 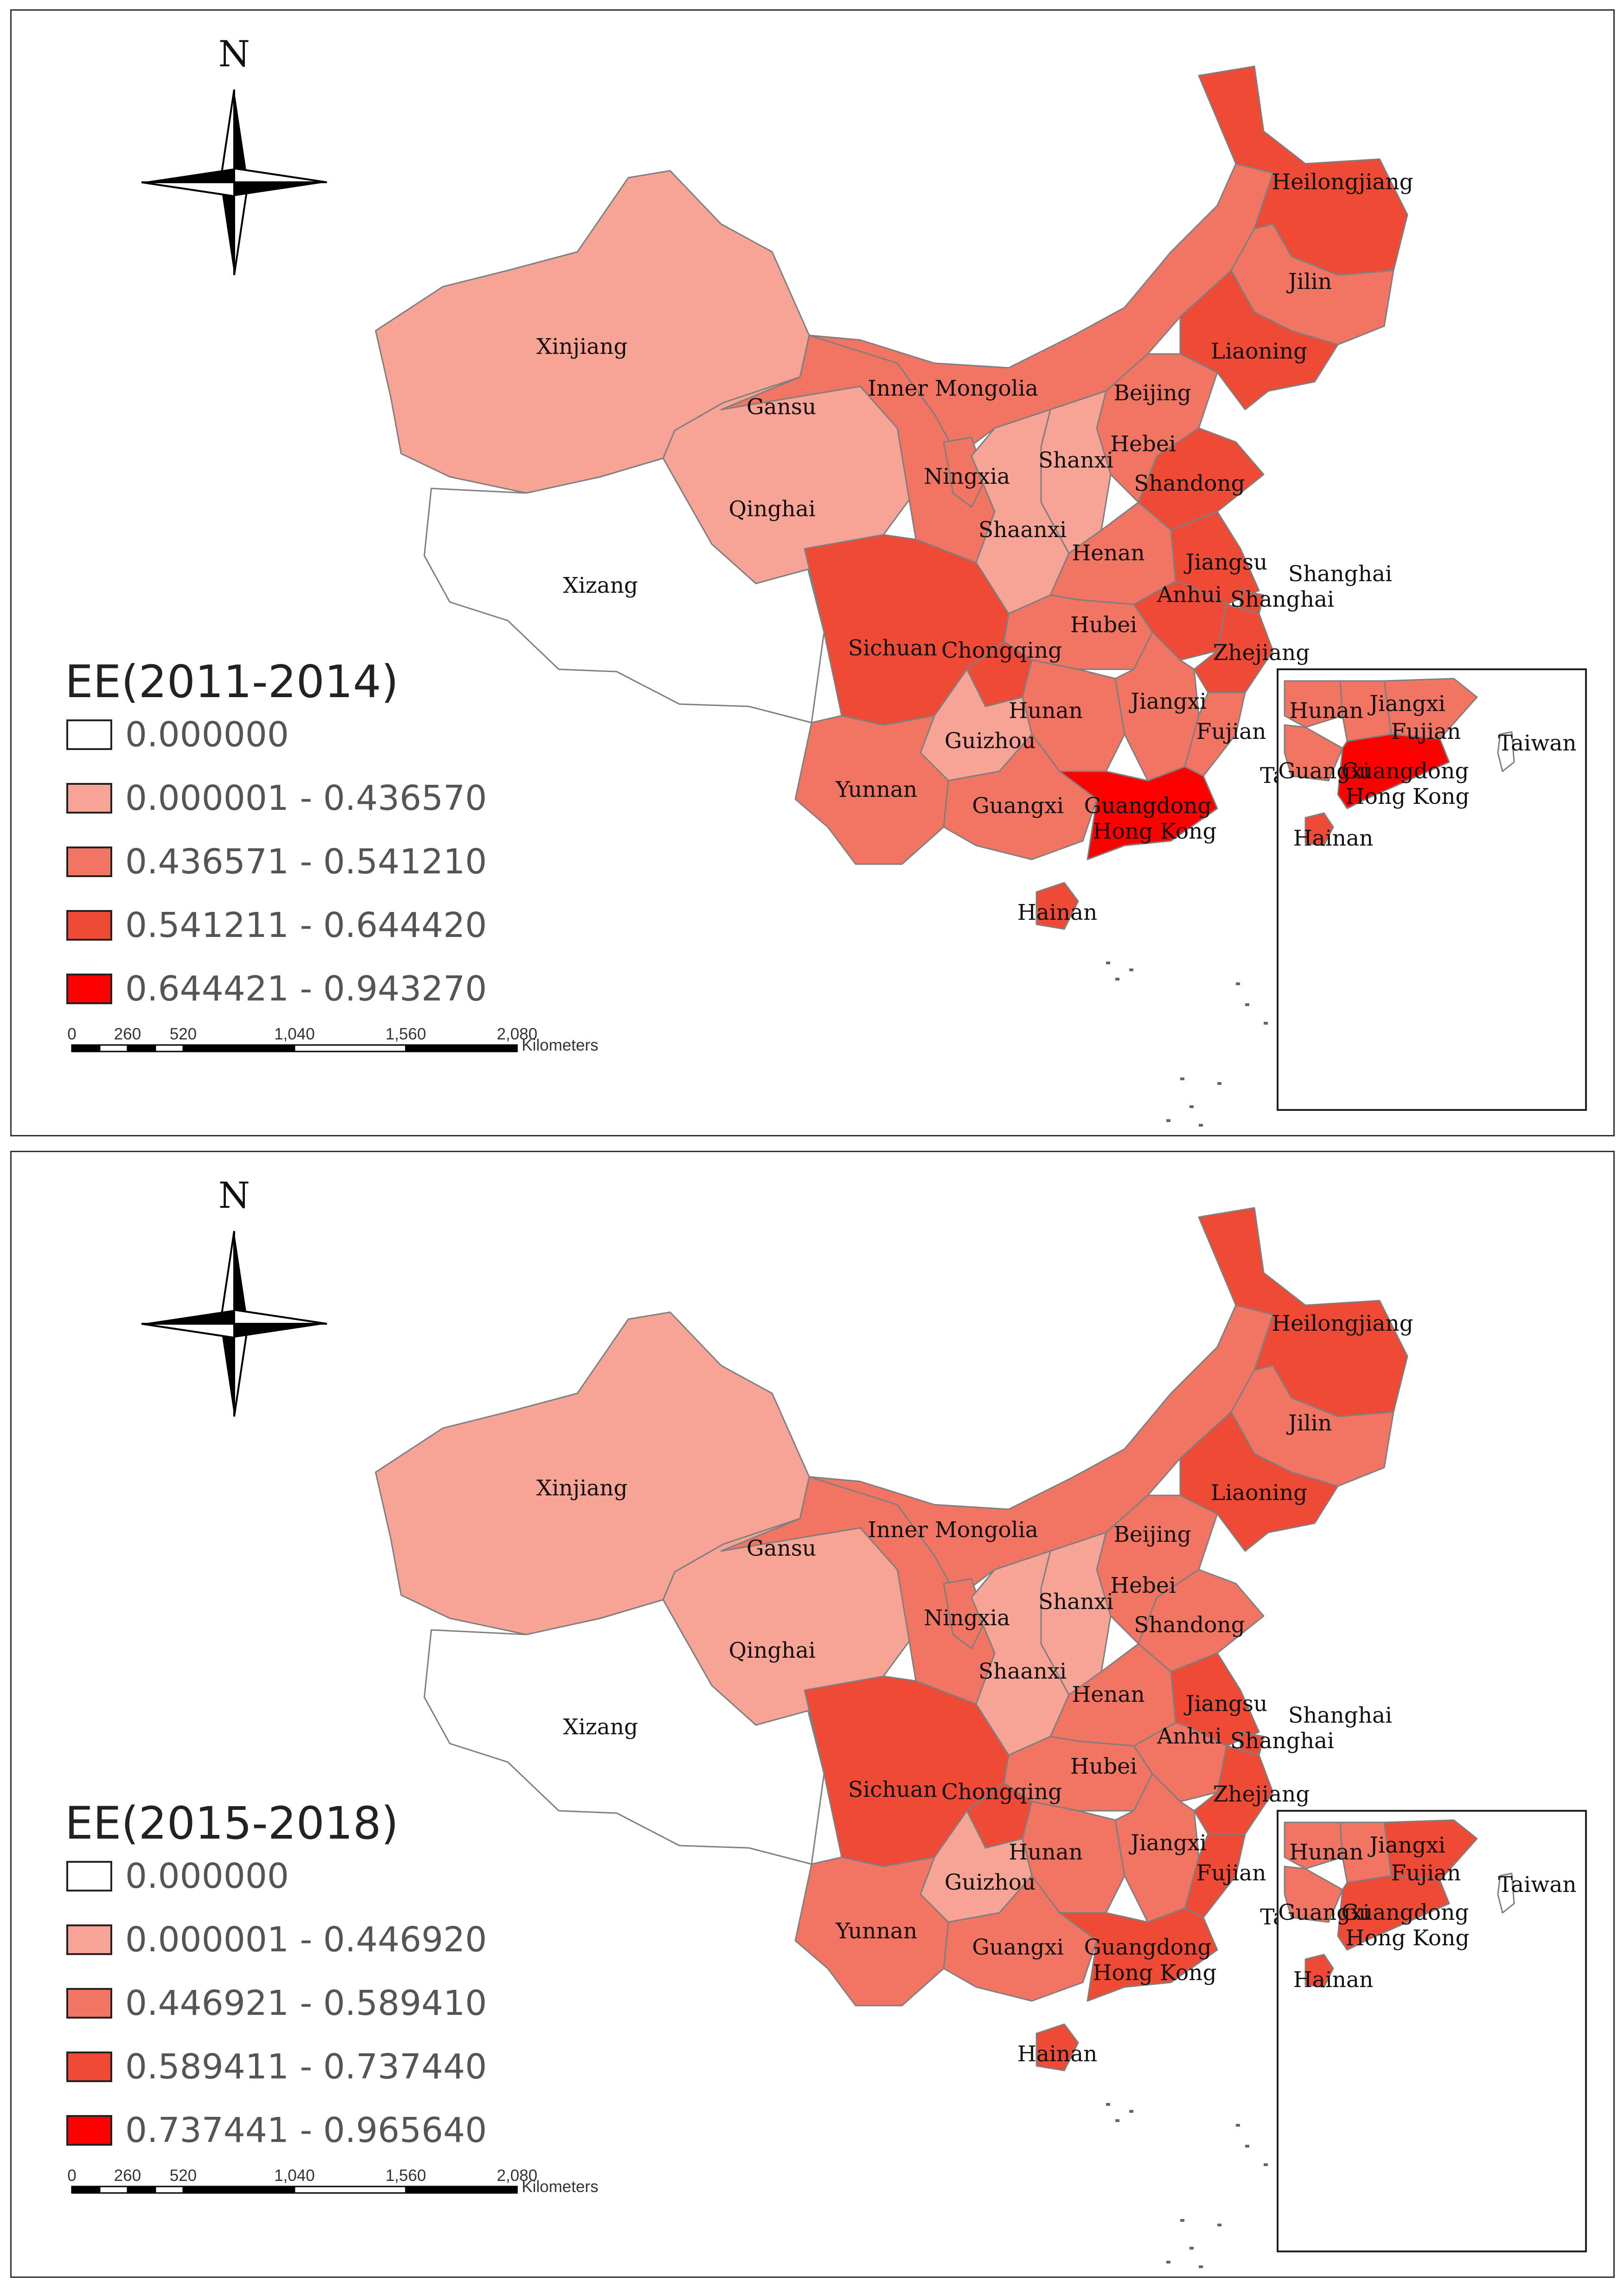 What do you see at coordinates (1189, 1736) in the screenshot?
I see `label-anhui: Anhui` at bounding box center [1189, 1736].